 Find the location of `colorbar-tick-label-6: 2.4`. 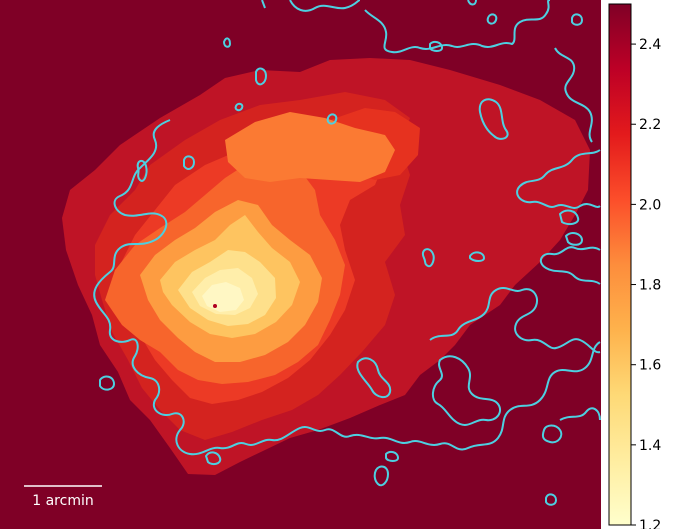

colorbar-tick-label-6: 2.4 is located at coordinates (650, 45).